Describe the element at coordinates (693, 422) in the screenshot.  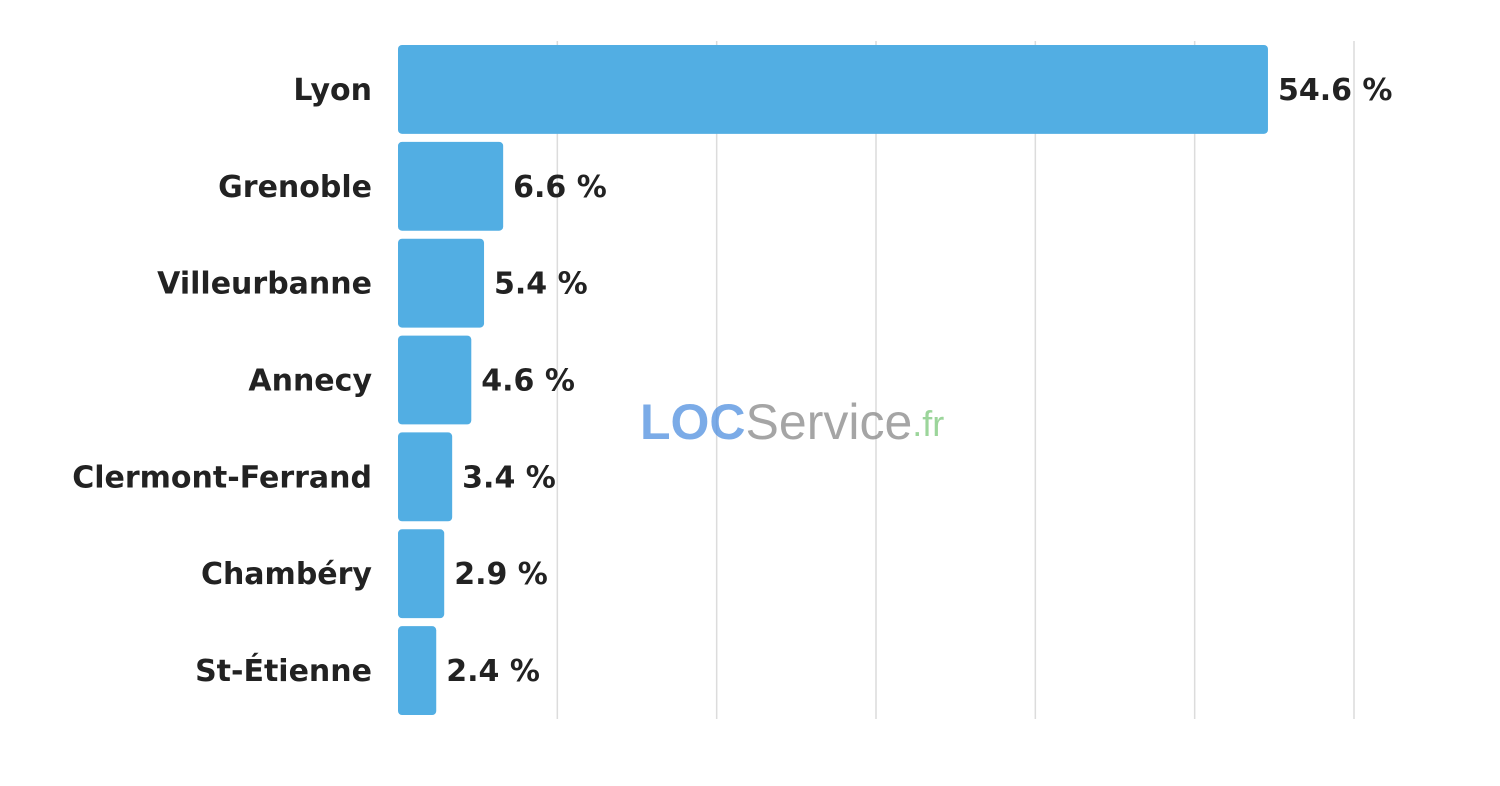
I see `watermark-loc: LOC` at that location.